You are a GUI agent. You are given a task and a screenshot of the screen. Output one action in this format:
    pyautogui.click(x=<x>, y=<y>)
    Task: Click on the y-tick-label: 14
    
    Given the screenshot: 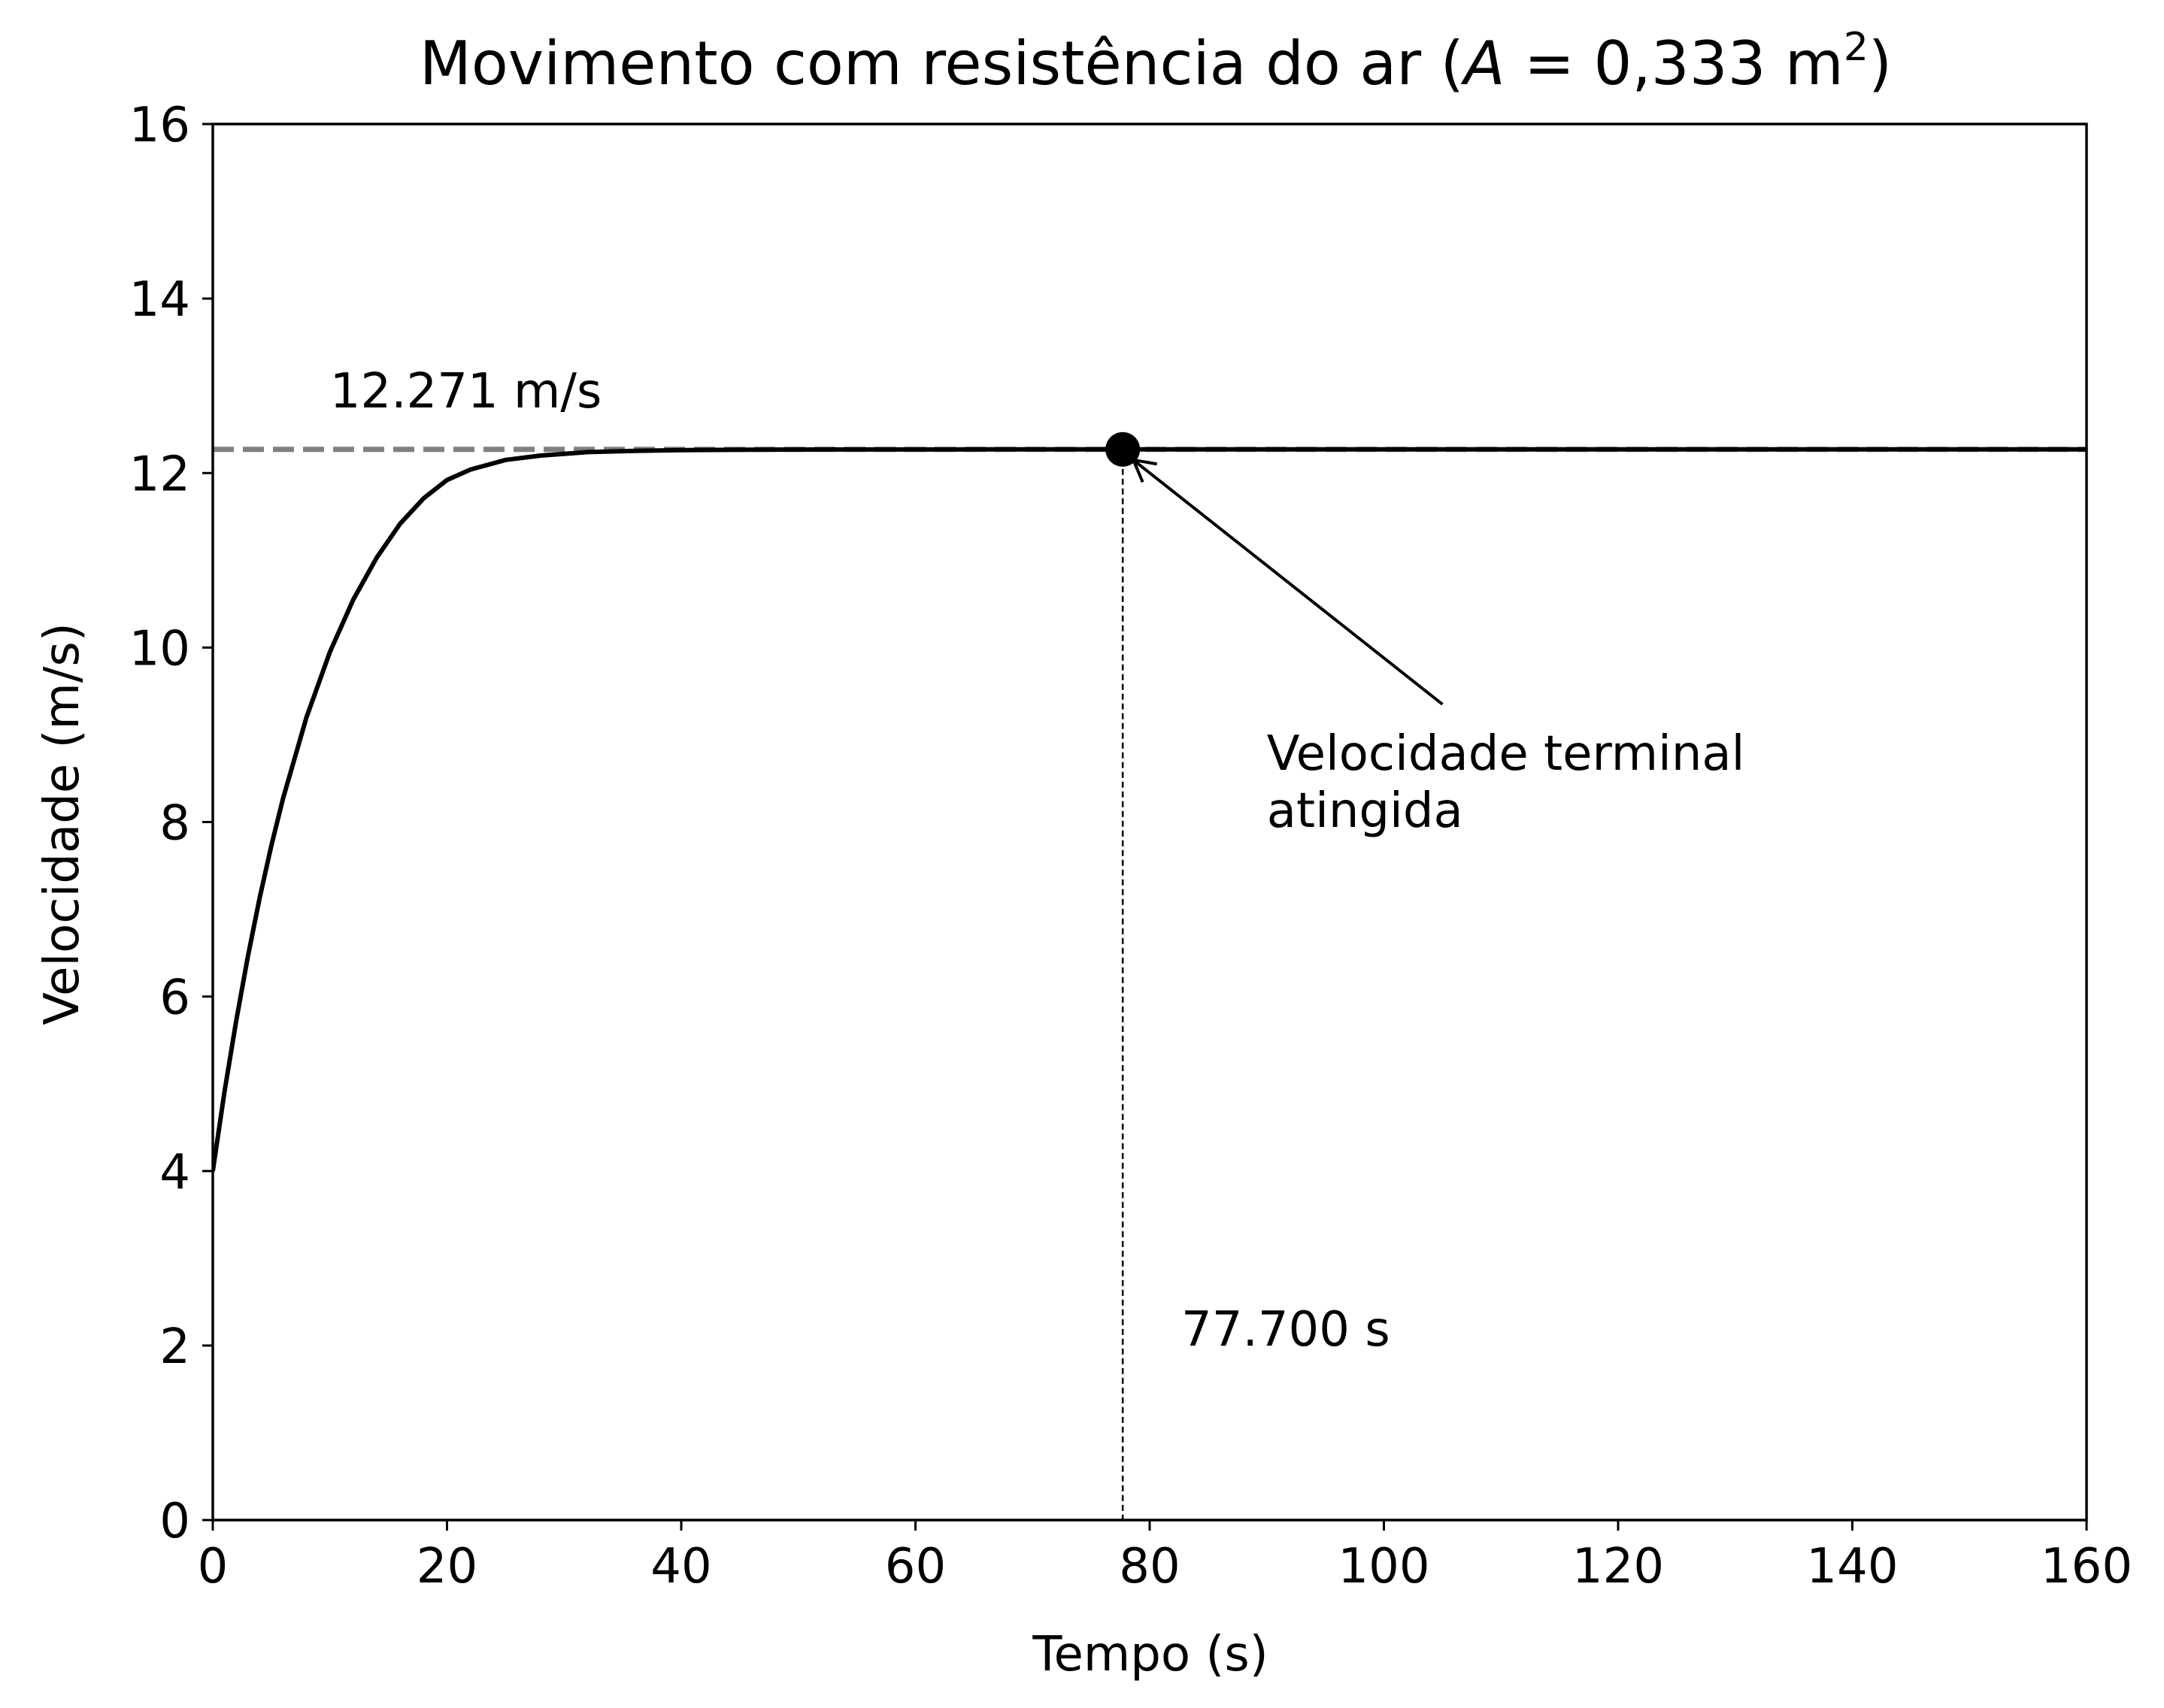 What is the action you would take?
    pyautogui.click(x=159, y=300)
    